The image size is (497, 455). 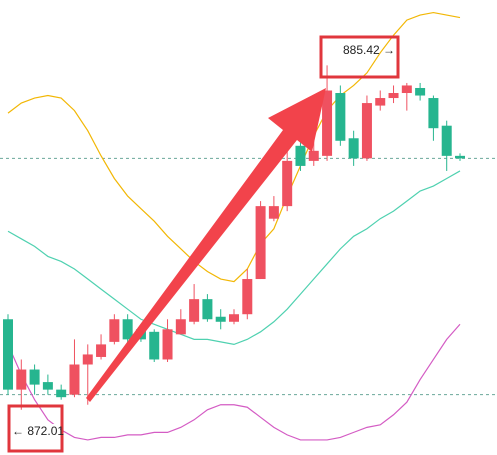 I want to click on annotation-bg, so click(x=36, y=432).